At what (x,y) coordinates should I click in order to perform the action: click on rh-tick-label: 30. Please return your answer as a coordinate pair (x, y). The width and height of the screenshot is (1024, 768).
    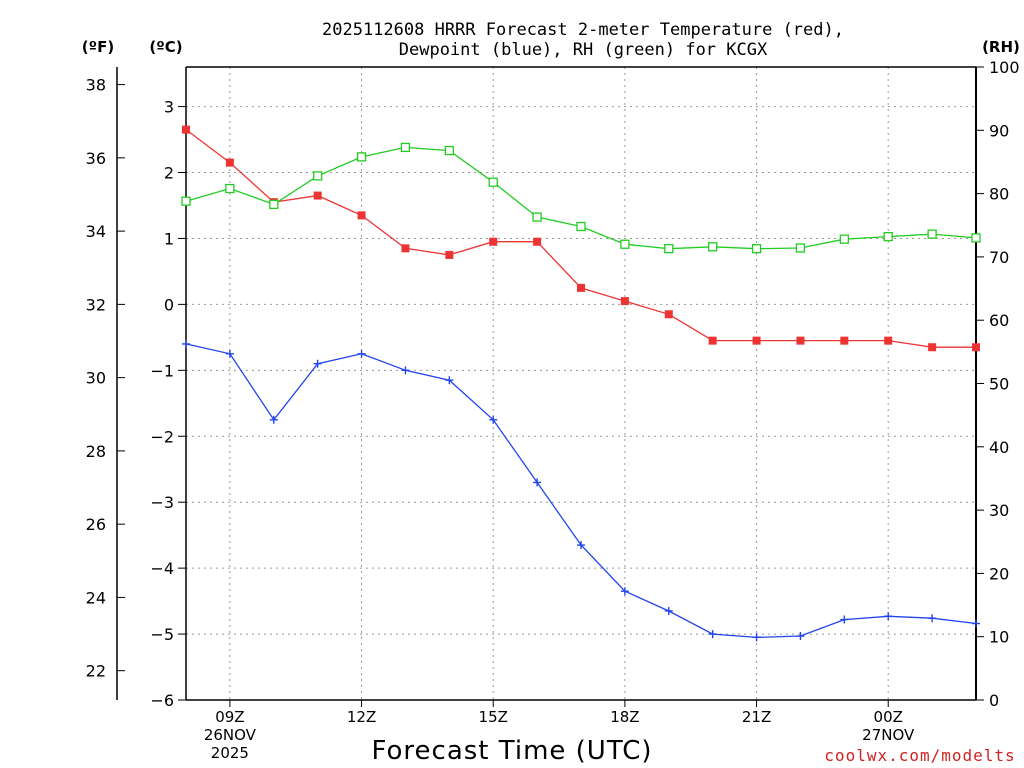
    Looking at the image, I should click on (999, 510).